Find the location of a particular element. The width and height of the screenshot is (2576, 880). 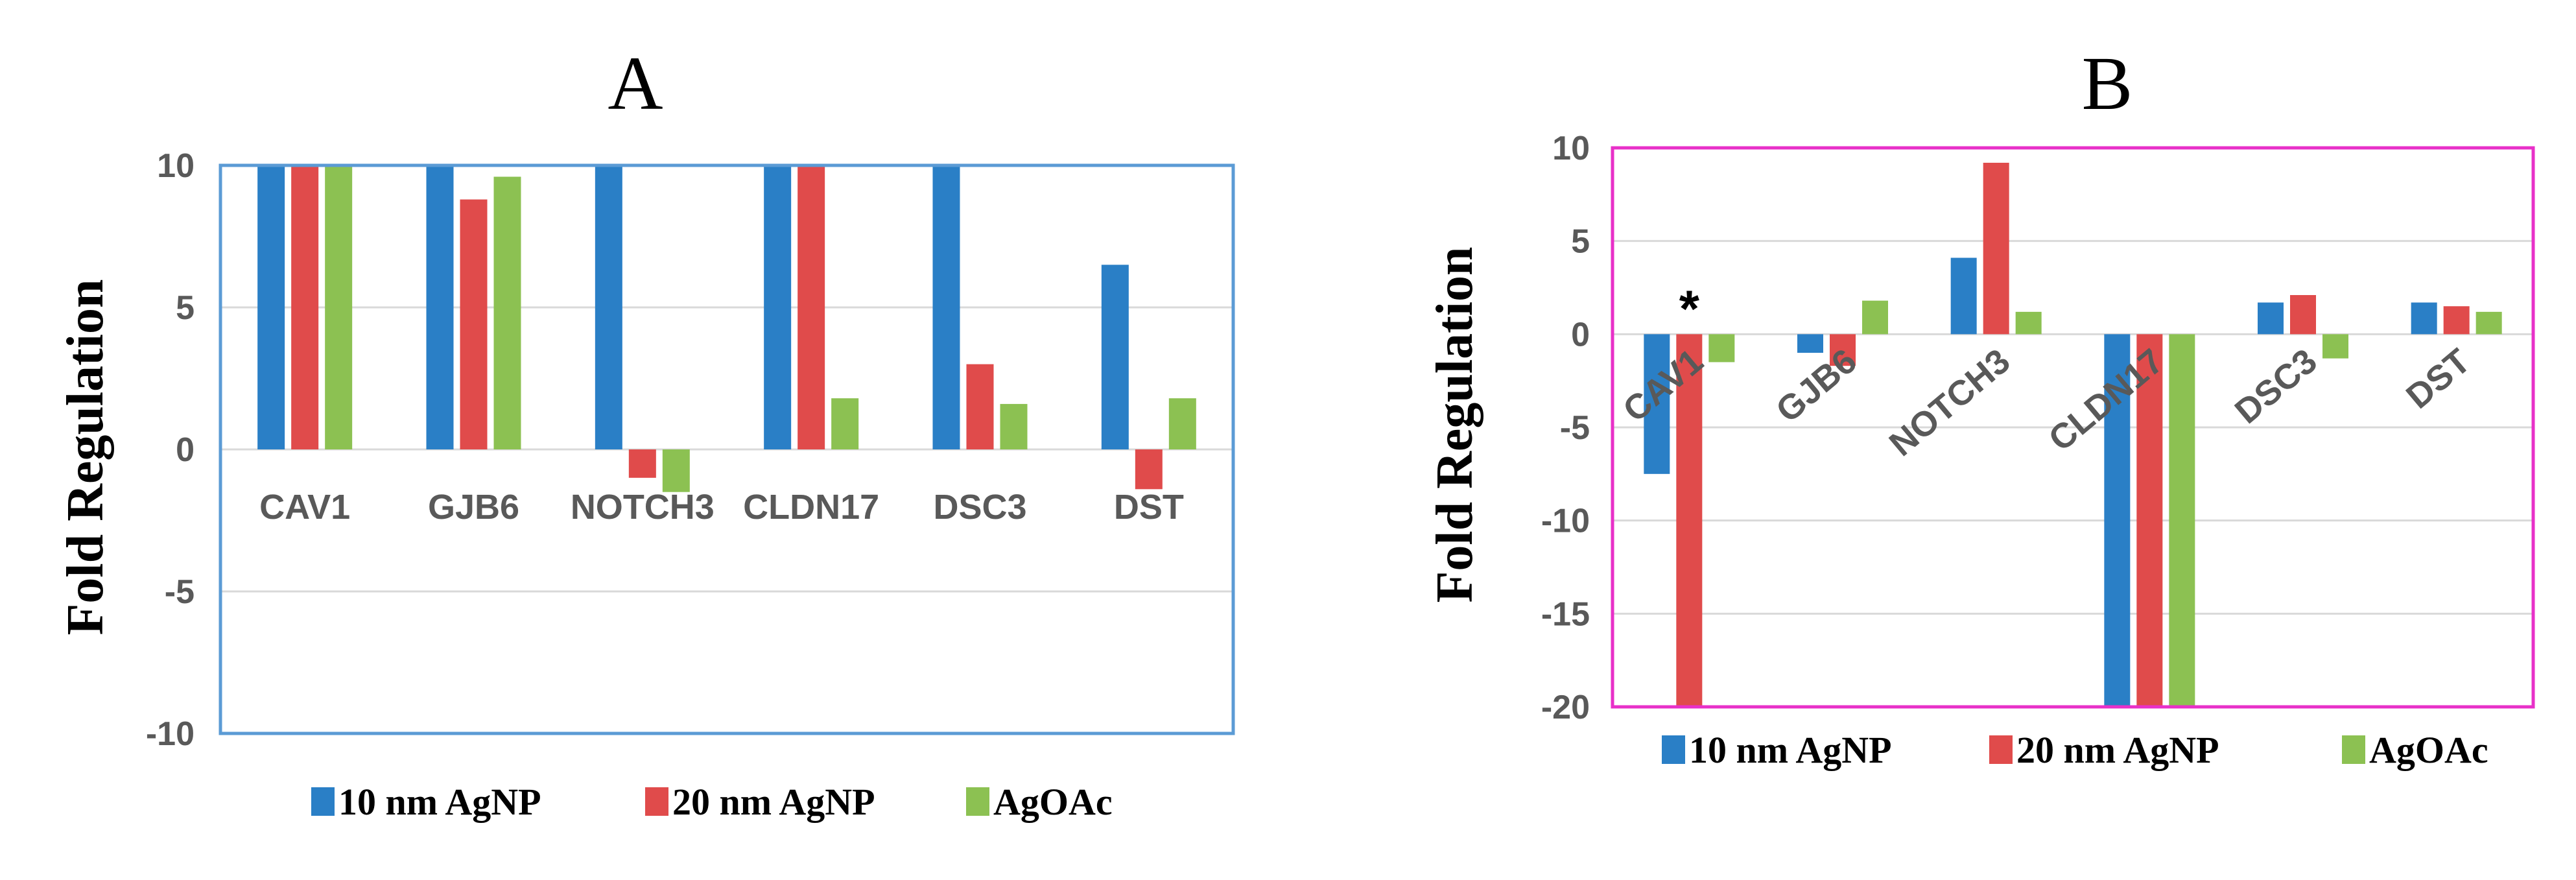

category-label: CAV1 is located at coordinates (304, 507).